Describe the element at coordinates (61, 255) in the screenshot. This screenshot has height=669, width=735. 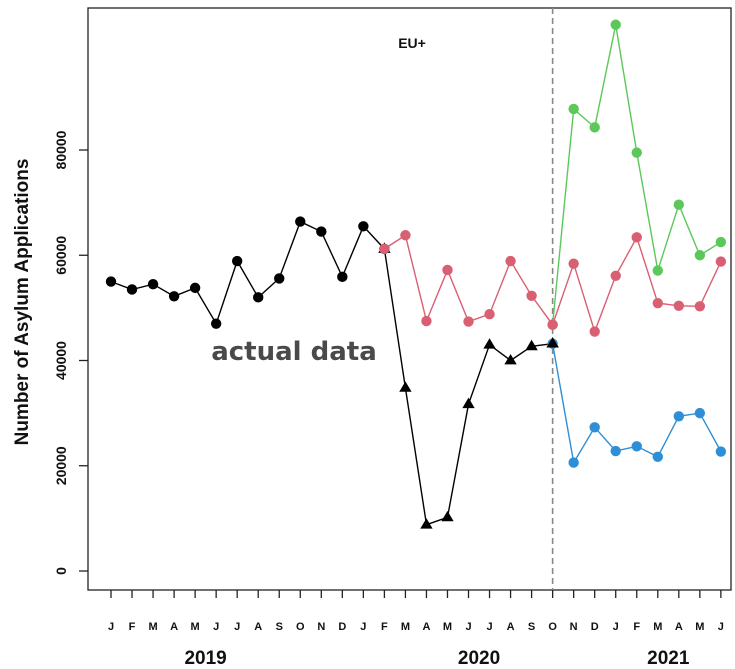
I see `y-tick-label: 60000` at that location.